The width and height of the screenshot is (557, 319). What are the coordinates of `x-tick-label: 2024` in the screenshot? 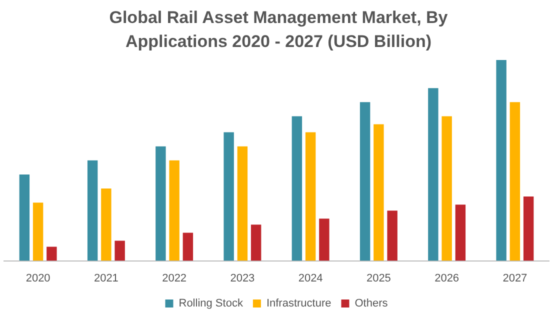 It's located at (310, 278).